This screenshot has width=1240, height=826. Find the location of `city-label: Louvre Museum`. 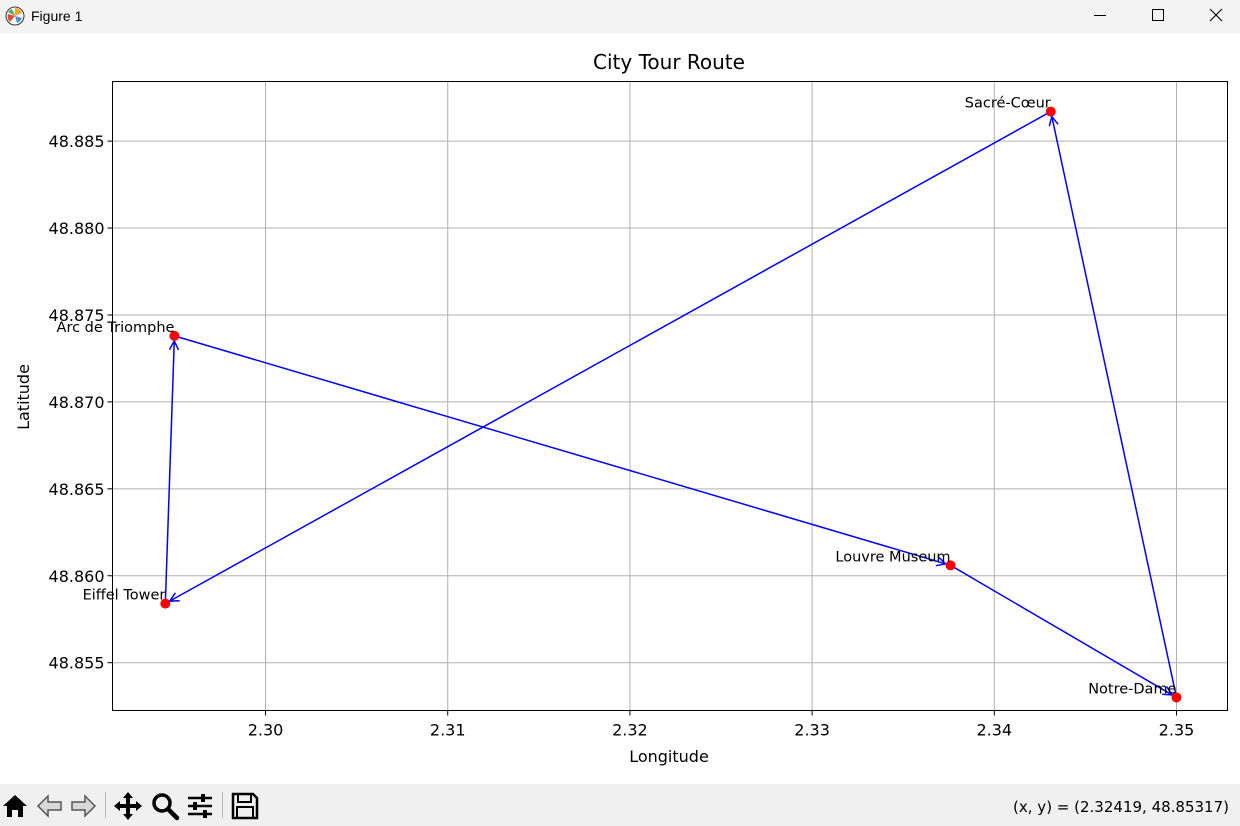

city-label: Louvre Museum is located at coordinates (892, 557).